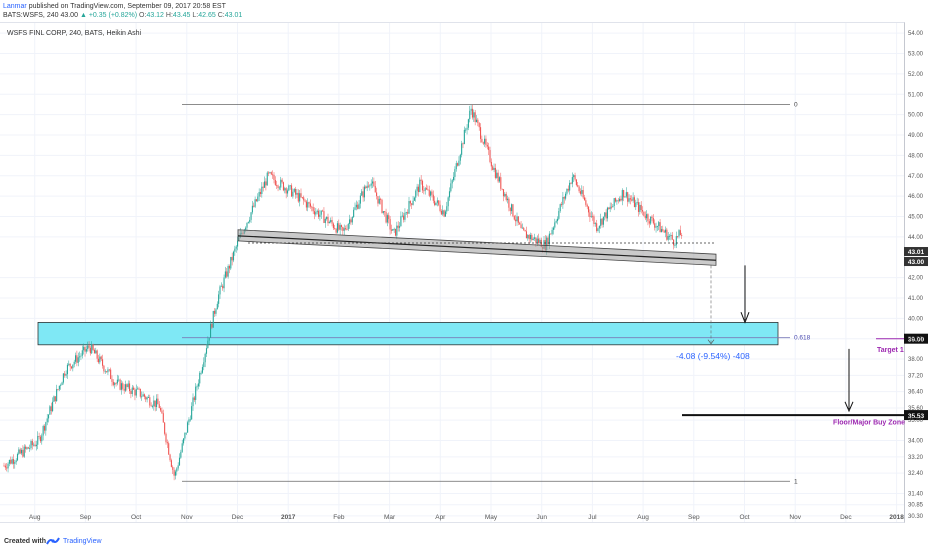 The image size is (932, 550). Describe the element at coordinates (744, 517) in the screenshot. I see `x-tick-label: Oct` at that location.